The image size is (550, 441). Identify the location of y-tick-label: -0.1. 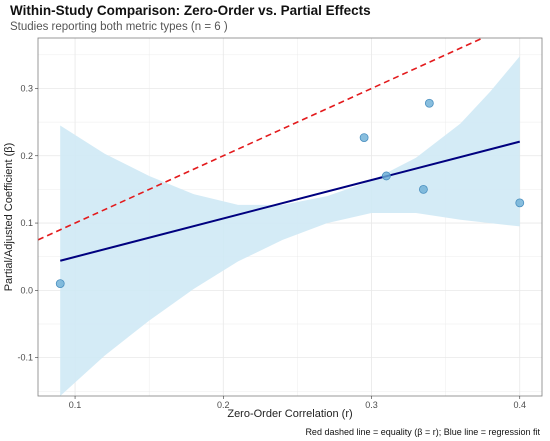
(25, 358).